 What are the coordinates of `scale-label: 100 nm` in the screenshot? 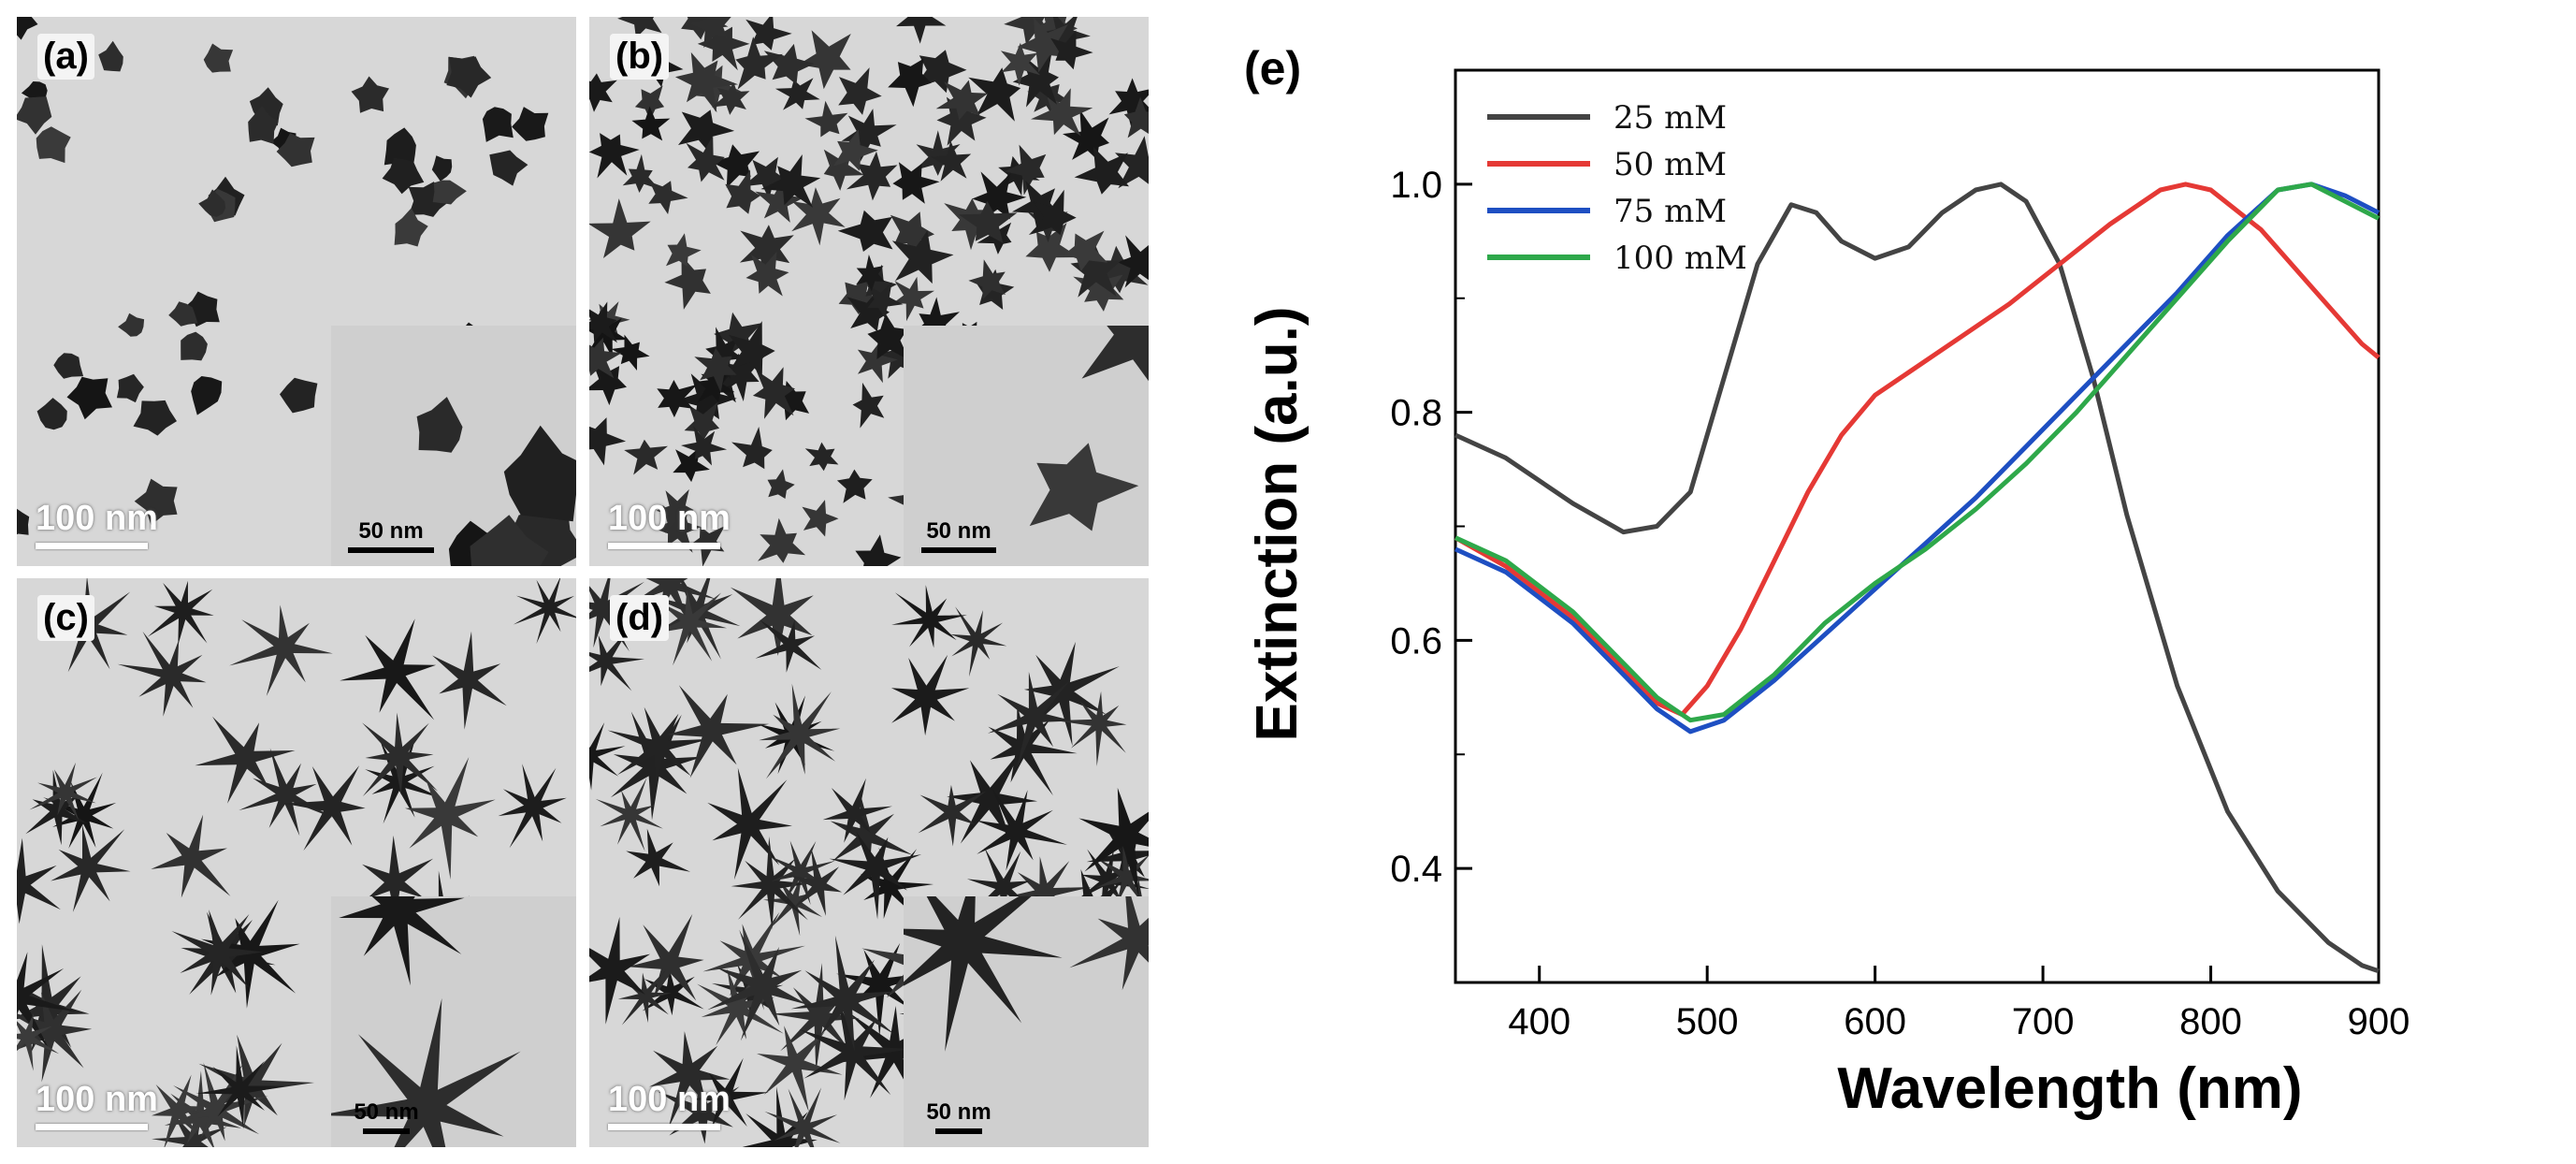 It's located at (97, 1099).